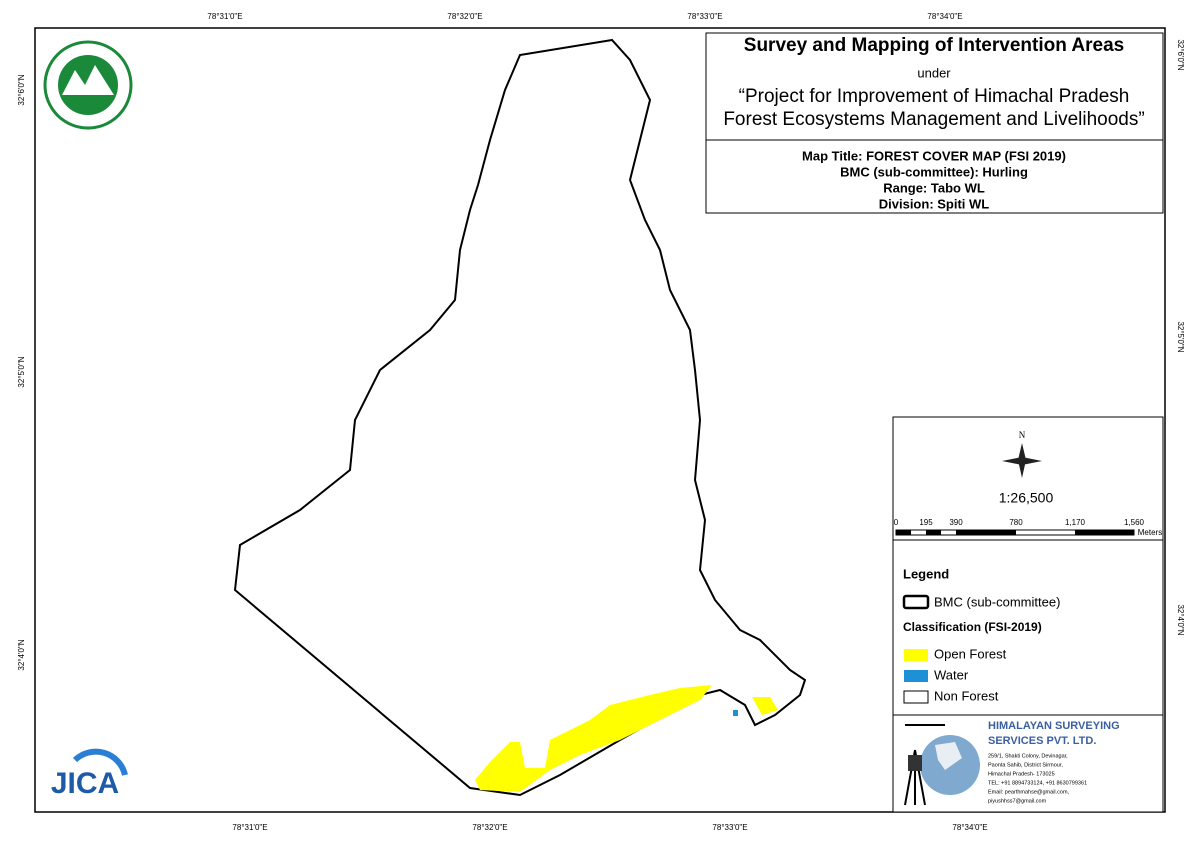  I want to click on logo-text: JICA, so click(85, 783).